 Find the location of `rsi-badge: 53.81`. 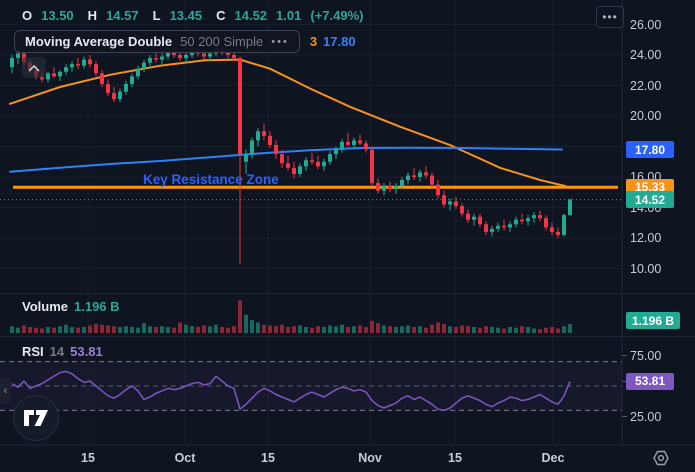

rsi-badge: 53.81 is located at coordinates (650, 381).